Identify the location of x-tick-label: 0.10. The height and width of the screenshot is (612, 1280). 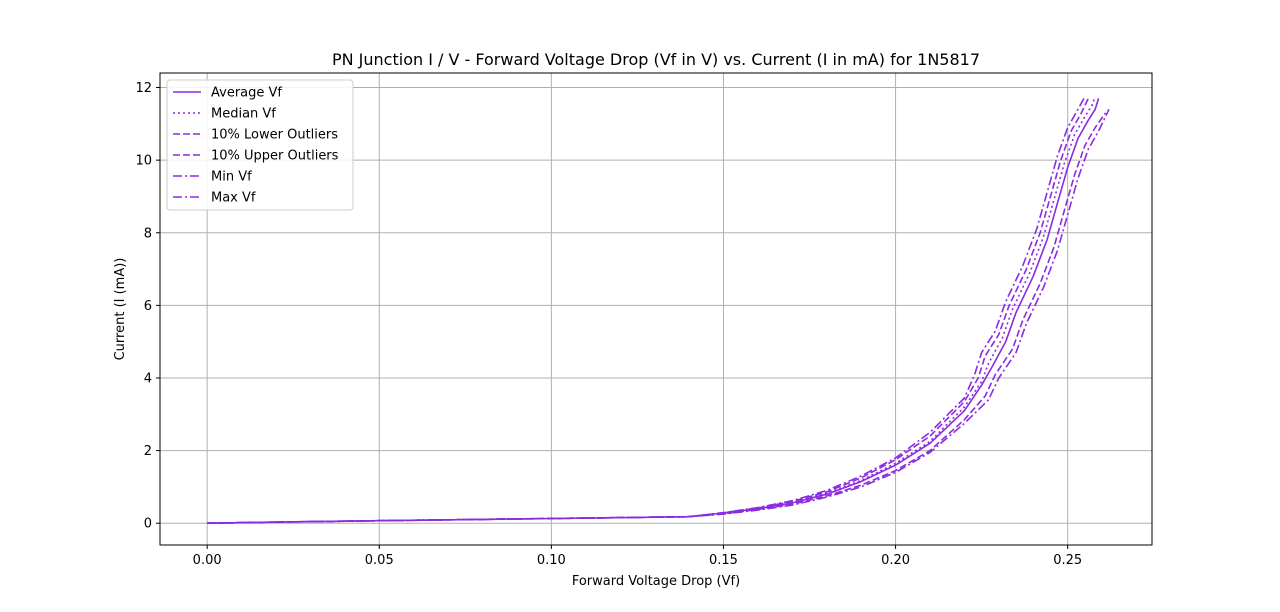
(551, 560).